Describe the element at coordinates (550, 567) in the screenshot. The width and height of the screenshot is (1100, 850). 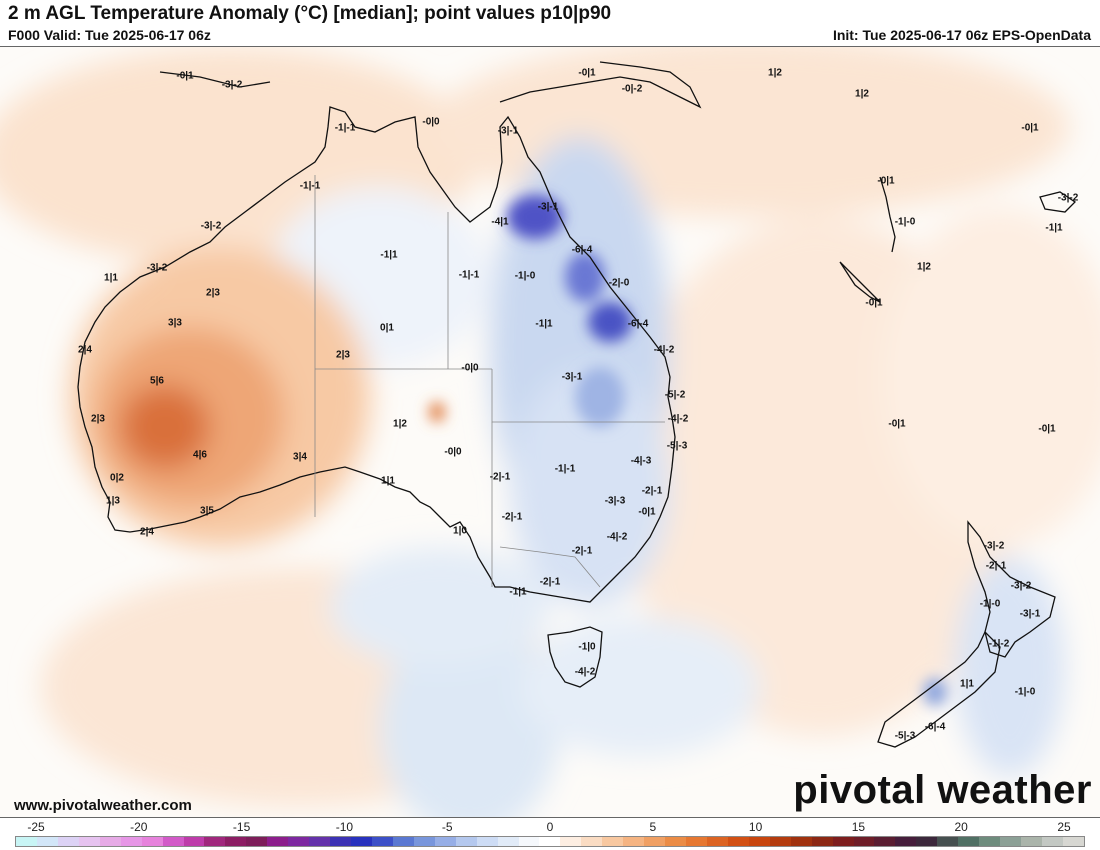
I see `border-nsw-vic` at that location.